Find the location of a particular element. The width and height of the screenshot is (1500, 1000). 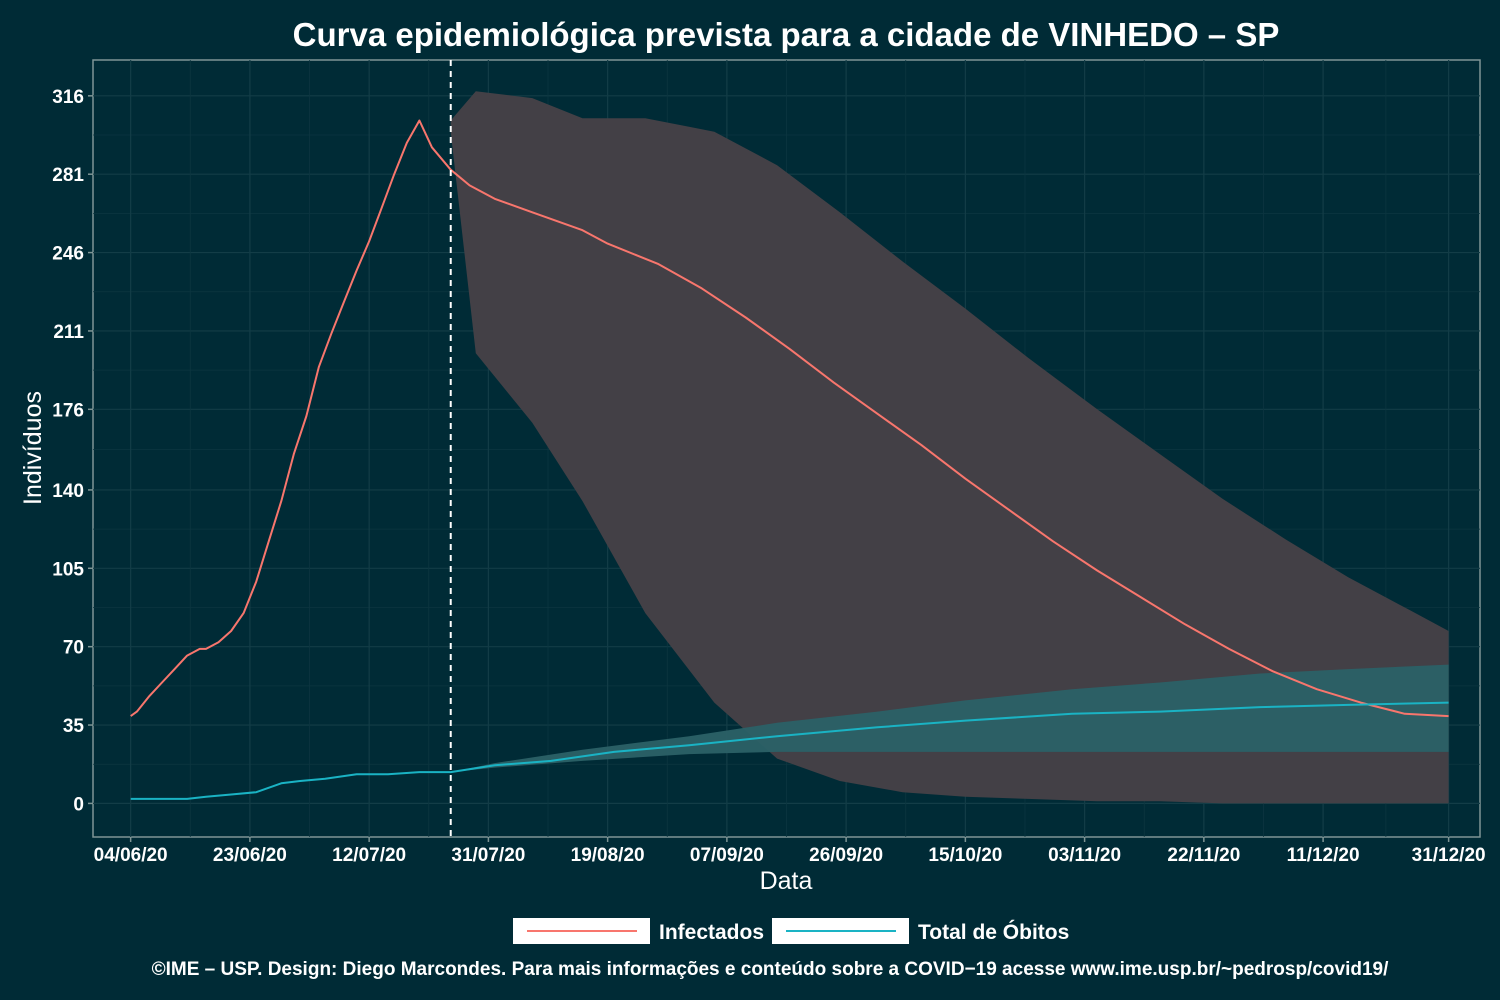

y-tick-label: 35 is located at coordinates (74, 726).